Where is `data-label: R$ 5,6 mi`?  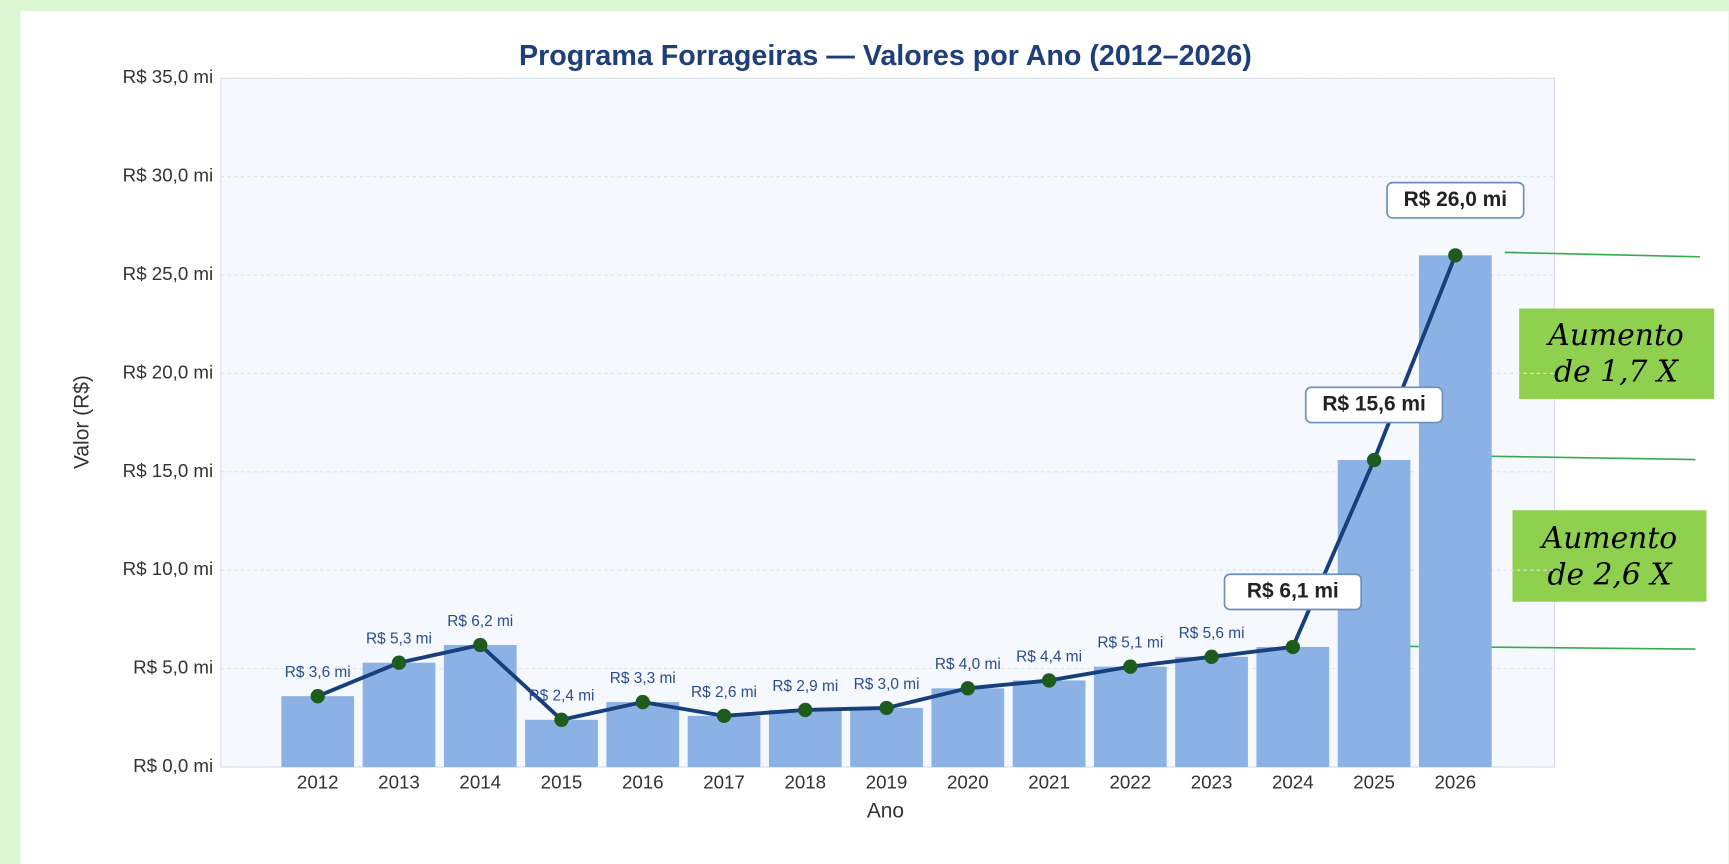
data-label: R$ 5,6 mi is located at coordinates (1212, 633).